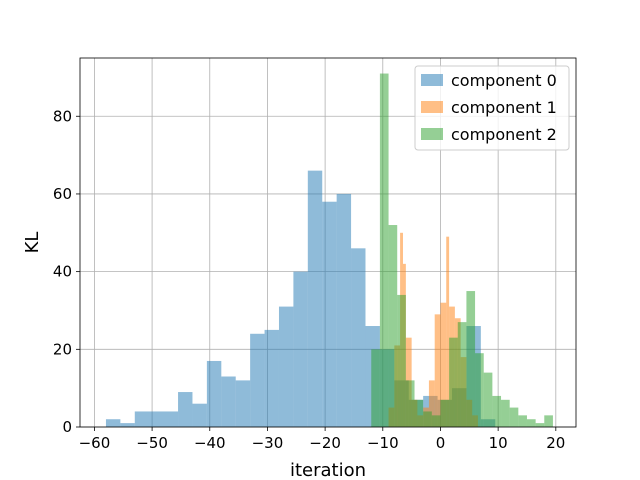 The height and width of the screenshot is (480, 640). What do you see at coordinates (62, 194) in the screenshot?
I see `y-tick-label: 60` at bounding box center [62, 194].